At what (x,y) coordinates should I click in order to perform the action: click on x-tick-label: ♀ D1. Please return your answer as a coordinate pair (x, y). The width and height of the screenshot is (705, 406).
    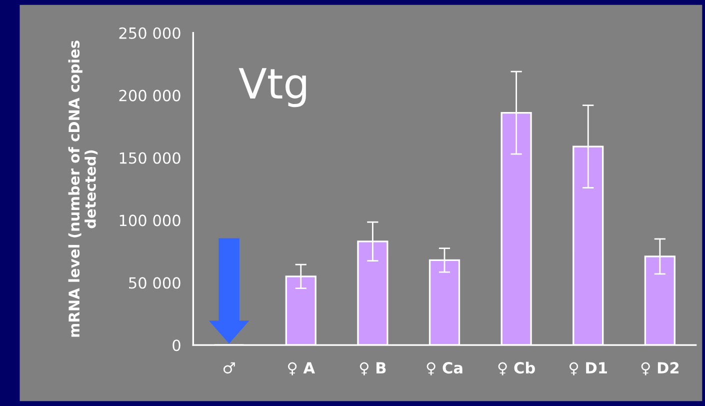
    Looking at the image, I should click on (588, 369).